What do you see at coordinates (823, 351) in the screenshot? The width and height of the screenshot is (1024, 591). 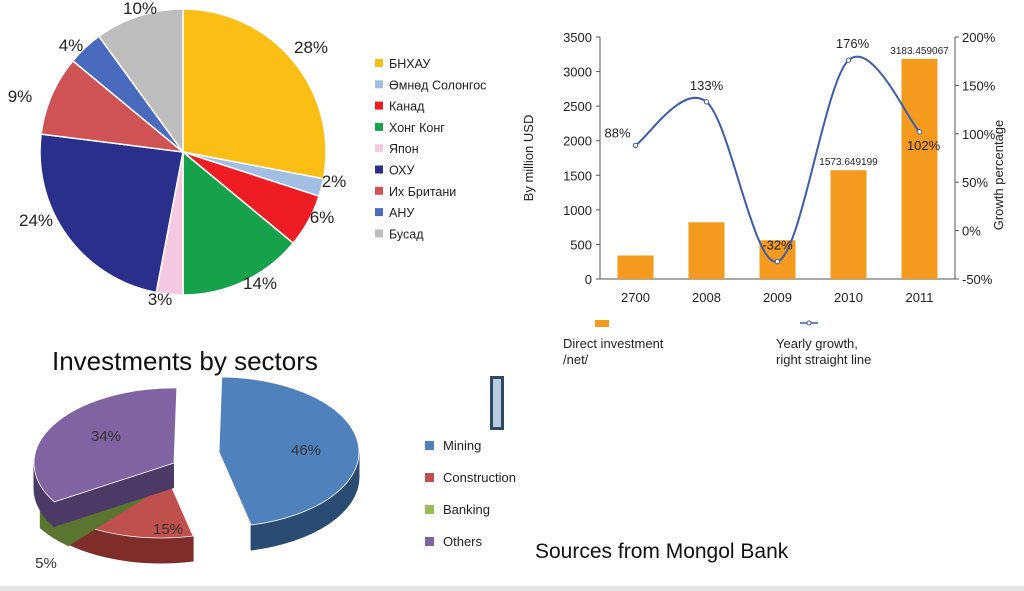 I see `legend-line-label: Yearly growth, right straight line` at bounding box center [823, 351].